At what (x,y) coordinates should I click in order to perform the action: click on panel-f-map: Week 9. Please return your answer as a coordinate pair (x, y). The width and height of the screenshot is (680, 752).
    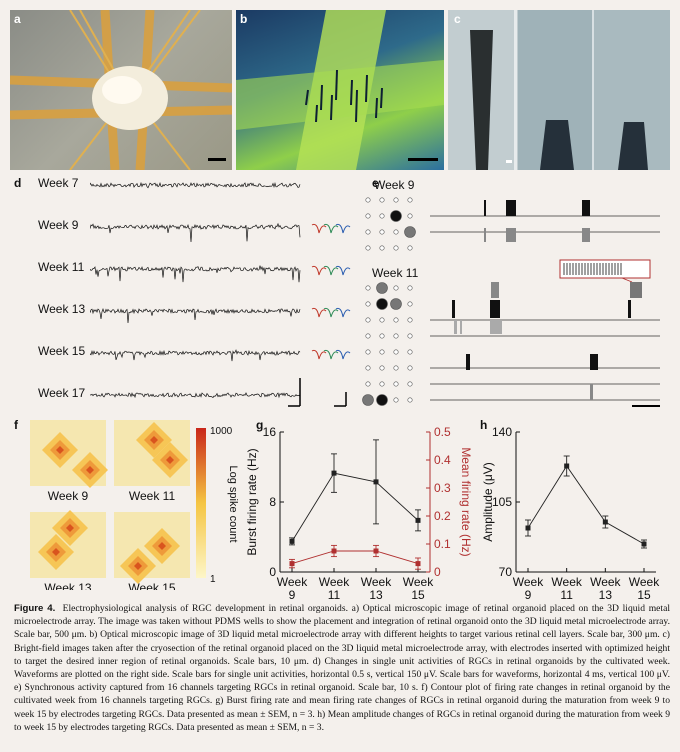
    Looking at the image, I should click on (69, 461).